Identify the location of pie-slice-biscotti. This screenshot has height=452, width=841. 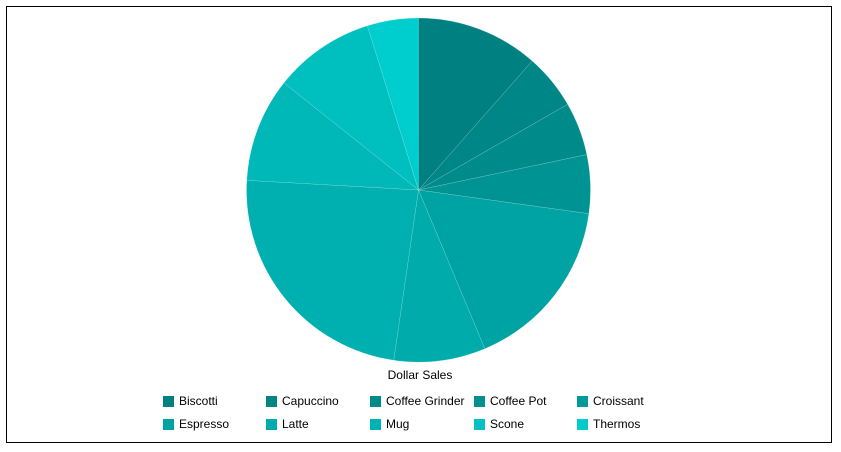
(475, 104).